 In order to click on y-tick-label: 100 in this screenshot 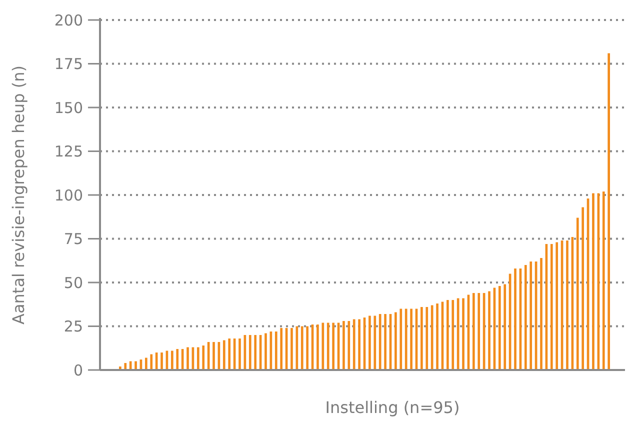, I will do `click(68, 195)`.